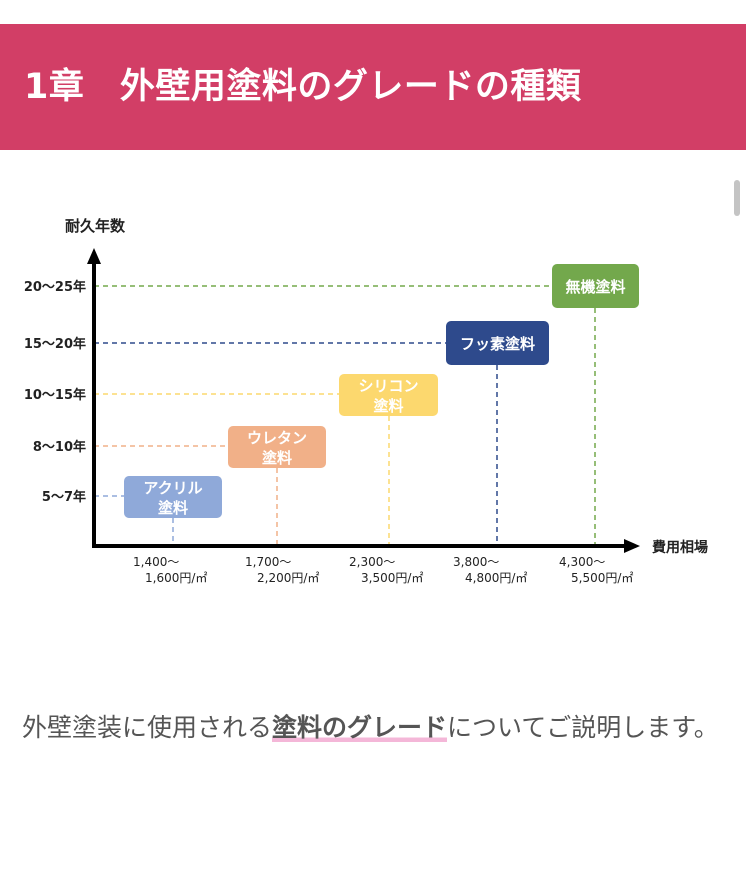  I want to click on intro-paragraph: 外壁塗装に使用される塗料のグレードについてご説明します。, so click(372, 728).